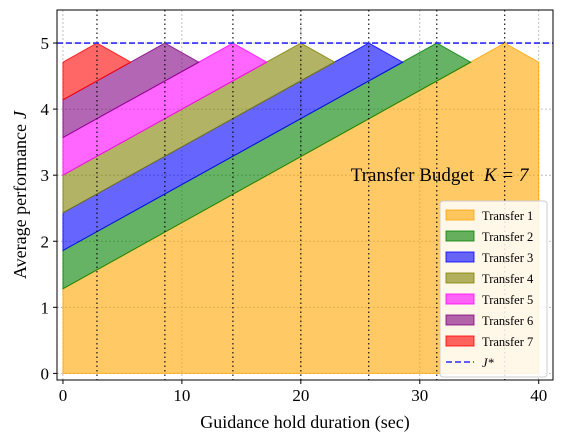 This screenshot has width=563, height=441. Describe the element at coordinates (538, 395) in the screenshot. I see `x-tick-label: 40` at that location.